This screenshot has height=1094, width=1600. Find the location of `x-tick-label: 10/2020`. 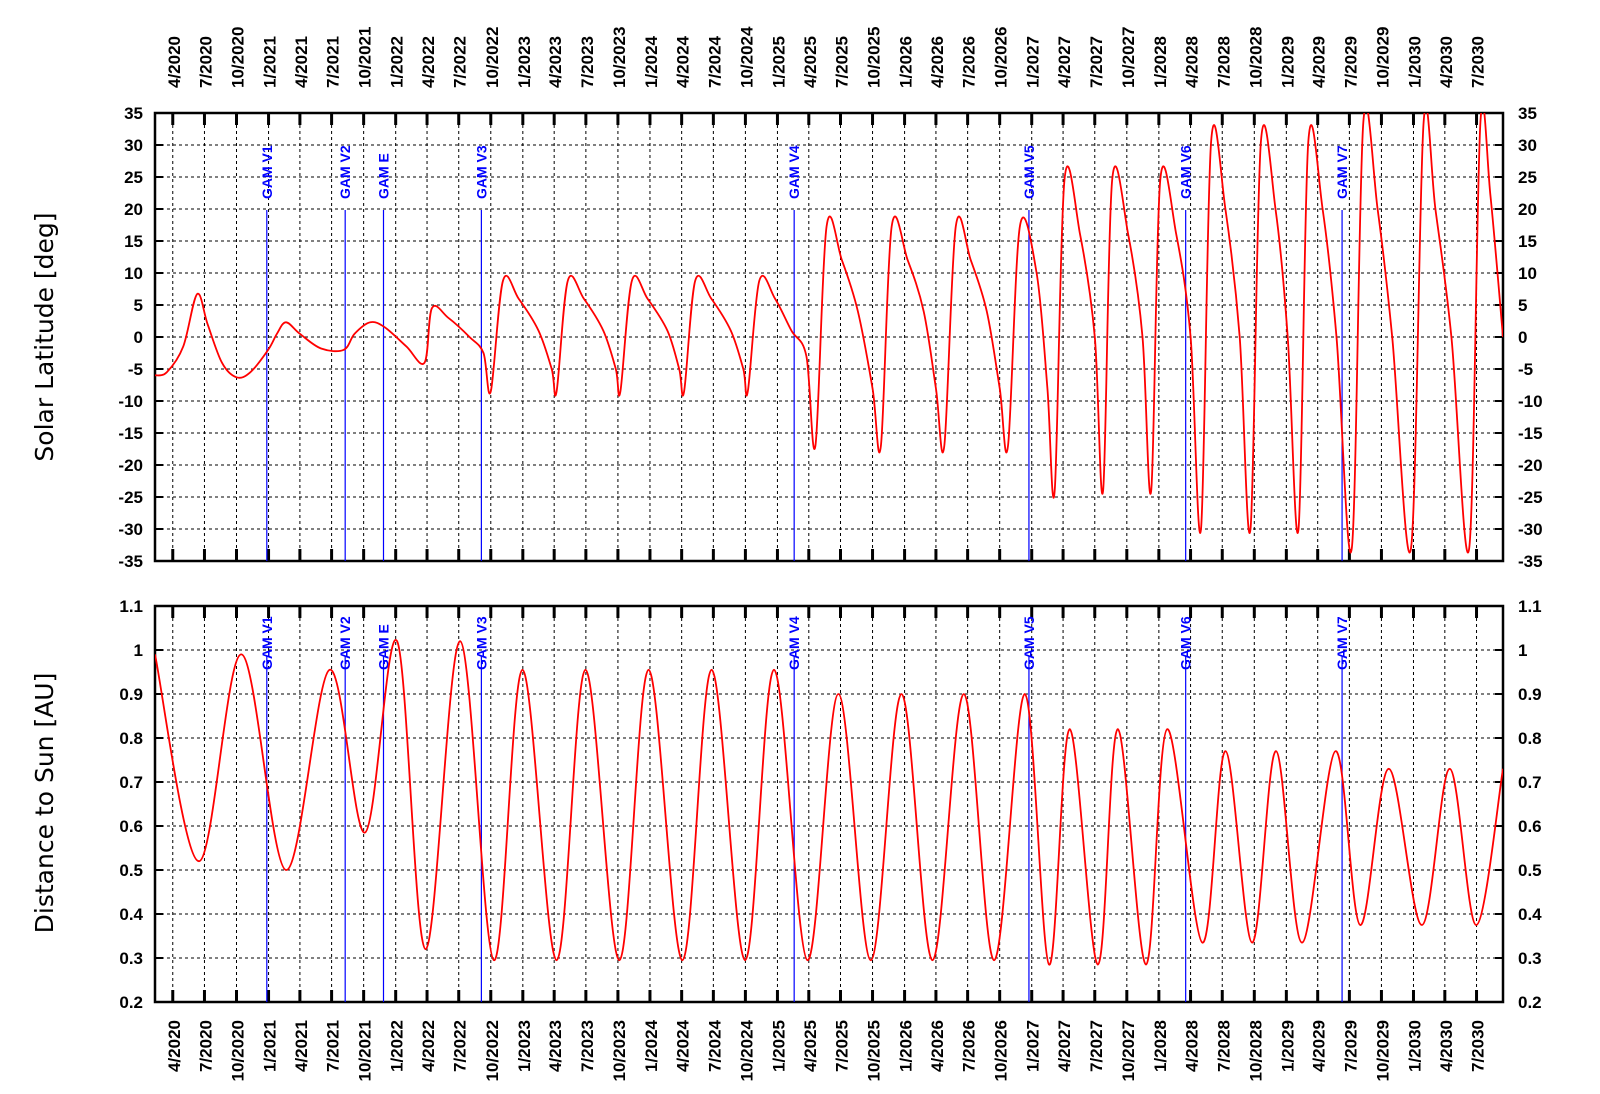

x-tick-label: 10/2020 is located at coordinates (238, 57).